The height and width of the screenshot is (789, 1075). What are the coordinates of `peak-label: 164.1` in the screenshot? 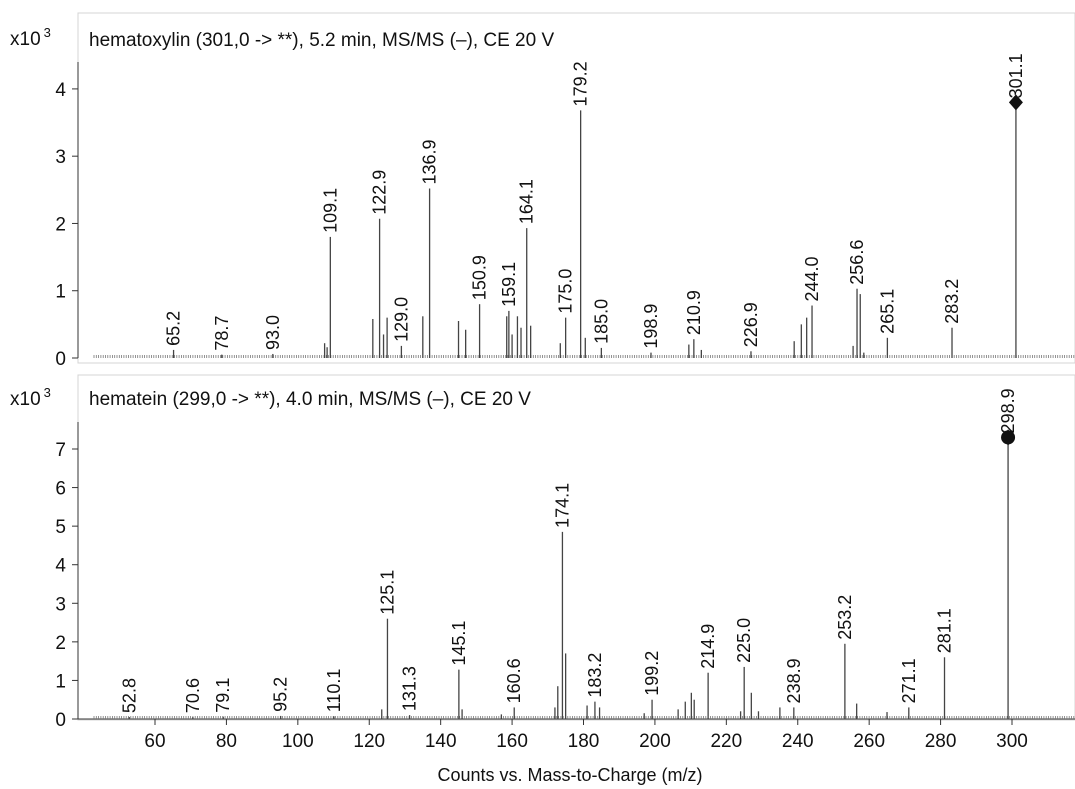 It's located at (527, 201).